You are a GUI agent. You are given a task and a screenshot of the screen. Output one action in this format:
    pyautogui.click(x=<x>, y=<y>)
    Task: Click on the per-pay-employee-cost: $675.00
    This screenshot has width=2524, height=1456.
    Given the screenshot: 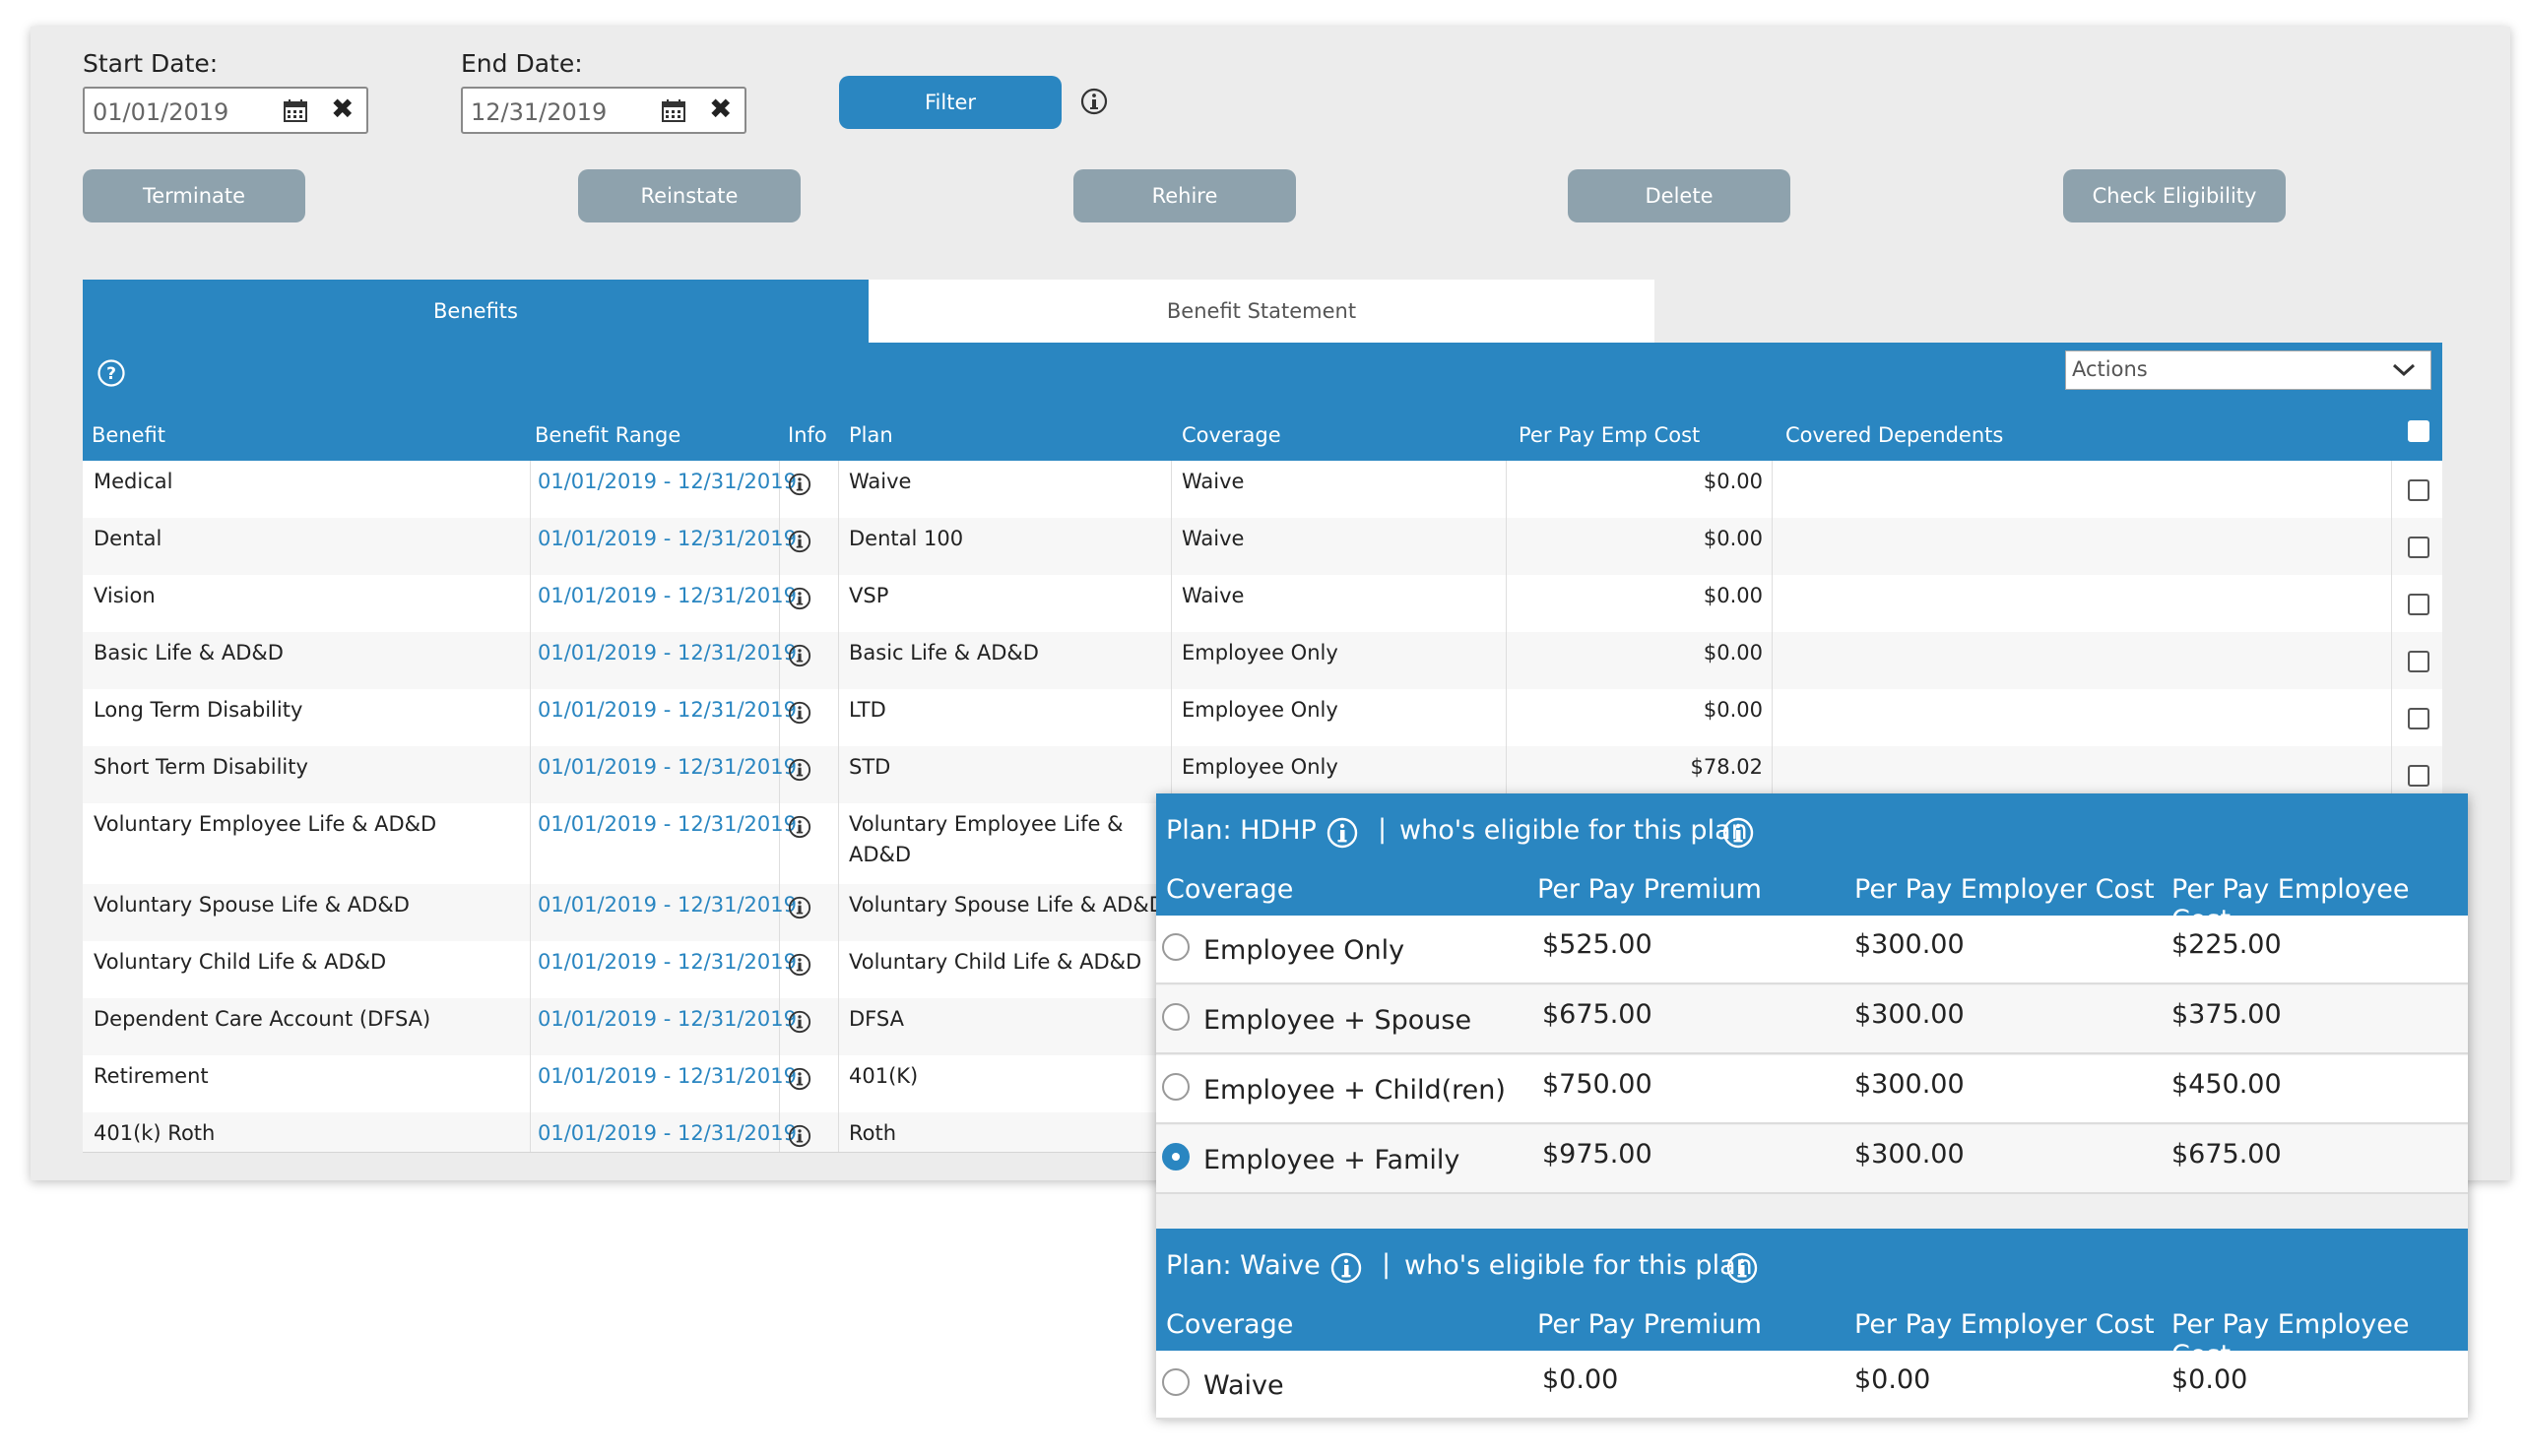 What is the action you would take?
    pyautogui.click(x=2226, y=1154)
    